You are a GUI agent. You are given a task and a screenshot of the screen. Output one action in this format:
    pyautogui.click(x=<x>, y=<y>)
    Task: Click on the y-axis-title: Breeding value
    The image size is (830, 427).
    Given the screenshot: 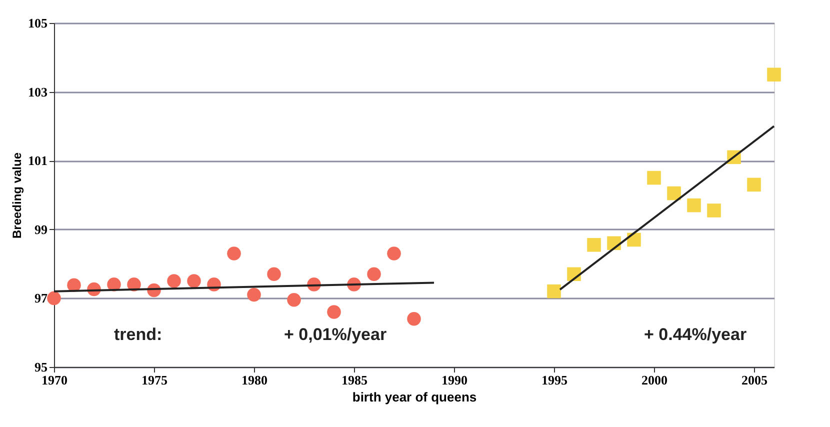 What is the action you would take?
    pyautogui.click(x=17, y=195)
    